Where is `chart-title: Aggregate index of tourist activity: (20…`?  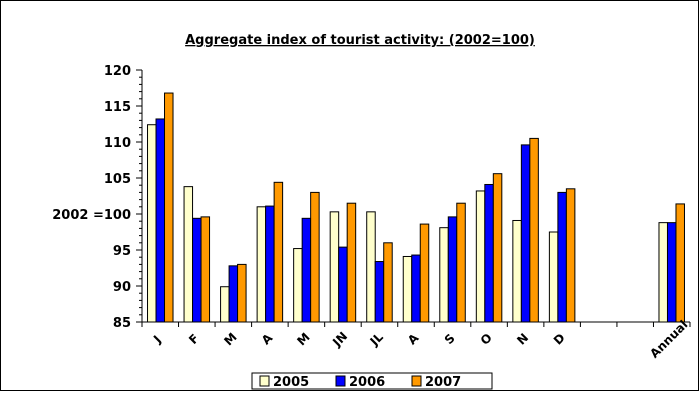
chart-title: Aggregate index of tourist activity: (20… is located at coordinates (360, 40).